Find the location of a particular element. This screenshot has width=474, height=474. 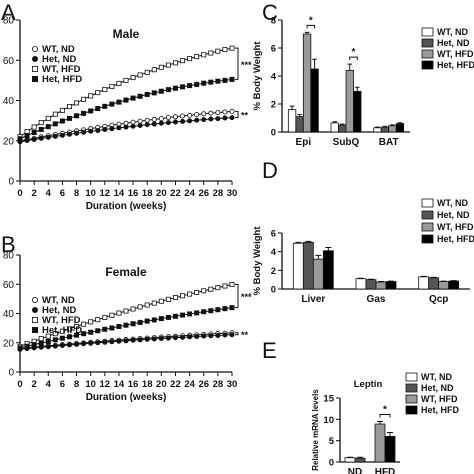

x-tick-label: 16 is located at coordinates (133, 384).